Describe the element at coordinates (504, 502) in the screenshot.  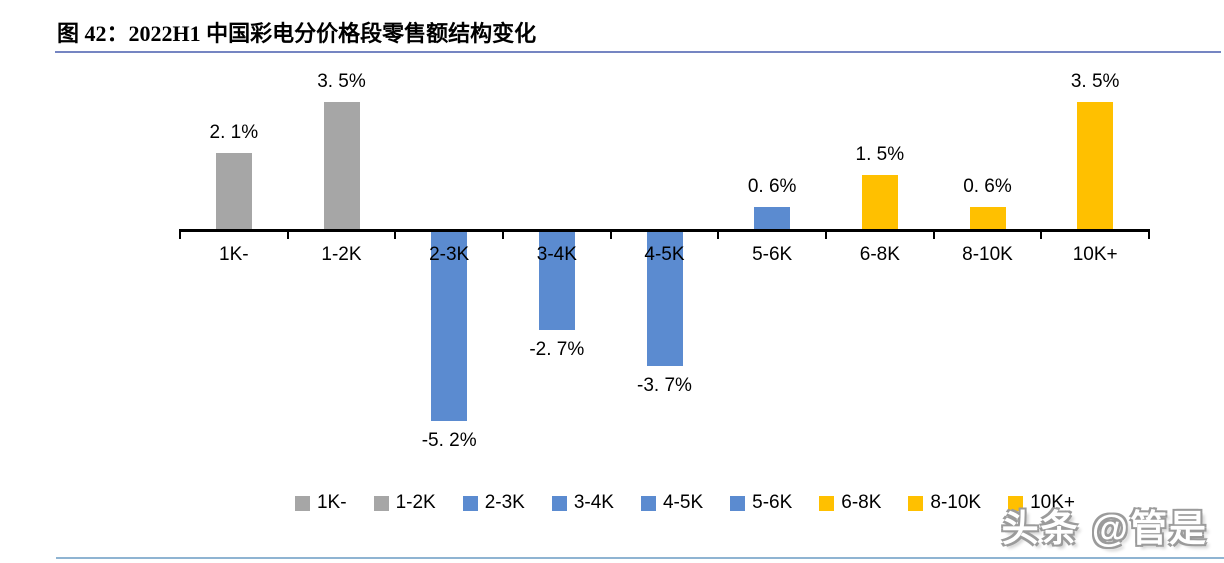
I see `legend-label-2-3K: 2-3K` at that location.